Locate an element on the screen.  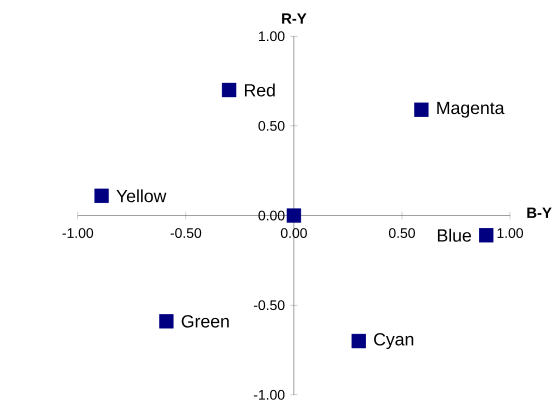
x-tick-label: -0.50 is located at coordinates (186, 233).